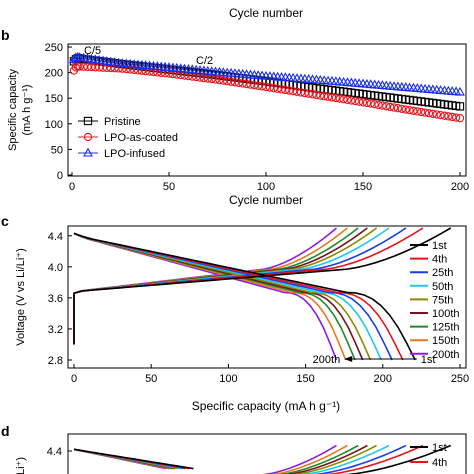 This screenshot has height=474, width=474. What do you see at coordinates (383, 379) in the screenshot?
I see `panel-c-xtick-label: 200` at bounding box center [383, 379].